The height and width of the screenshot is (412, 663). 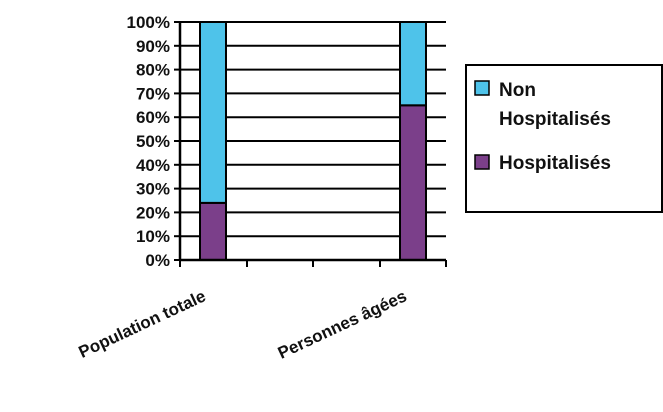 I want to click on y-tick-labels: 0% 10% 20% 30% 40% 50% 60% 70% 80% 90% 100%, so click(x=148, y=141).